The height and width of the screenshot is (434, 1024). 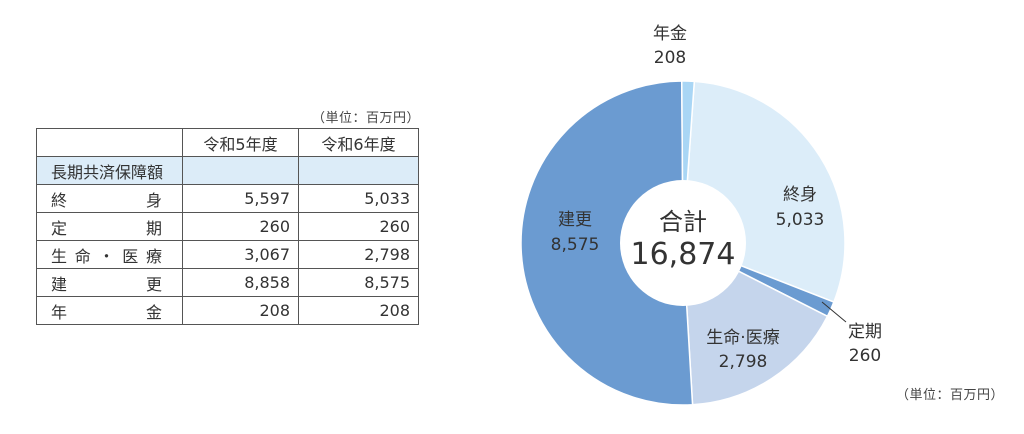 What do you see at coordinates (240, 282) in the screenshot?
I see `value-fy5: 8,858` at bounding box center [240, 282].